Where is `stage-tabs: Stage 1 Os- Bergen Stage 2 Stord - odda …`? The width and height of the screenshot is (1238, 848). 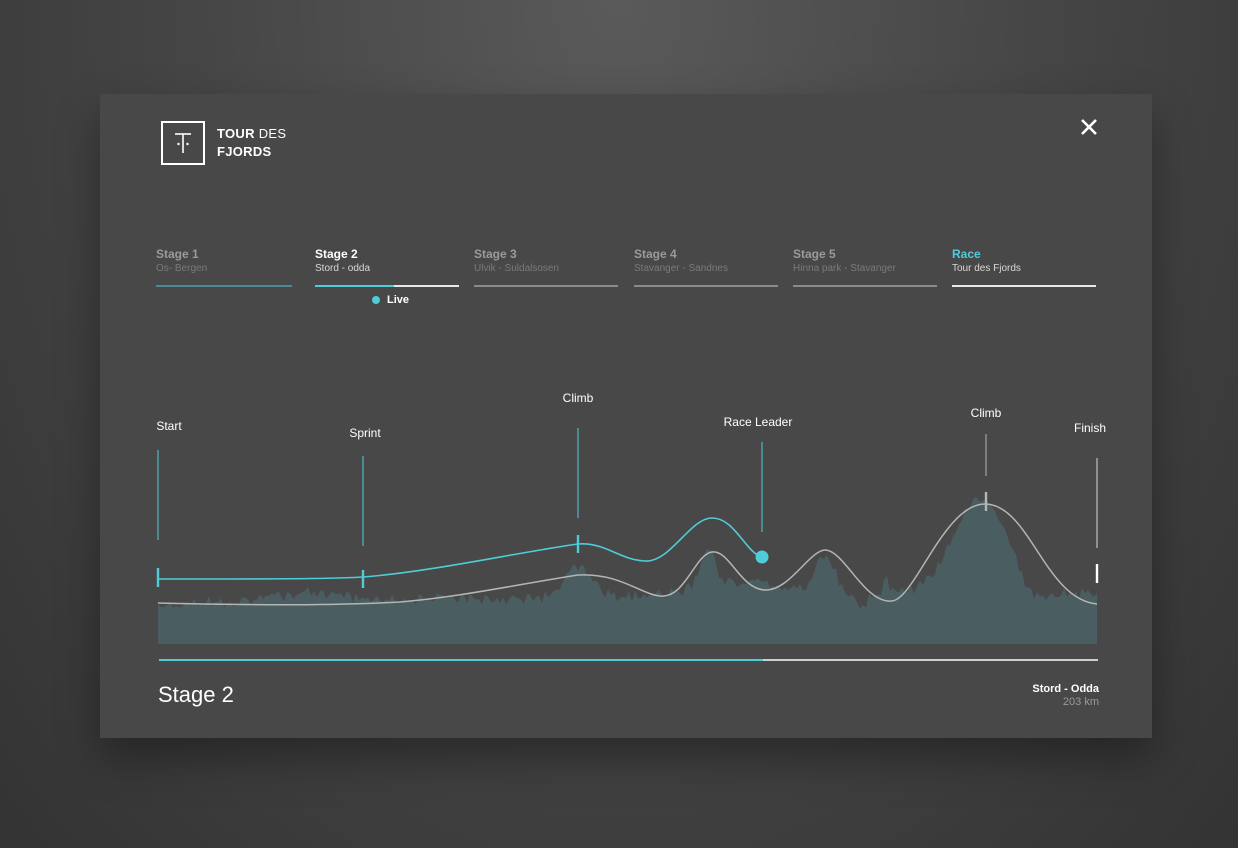
stage-tabs: Stage 1 Os- Bergen Stage 2 Stord - odda … is located at coordinates (626, 277).